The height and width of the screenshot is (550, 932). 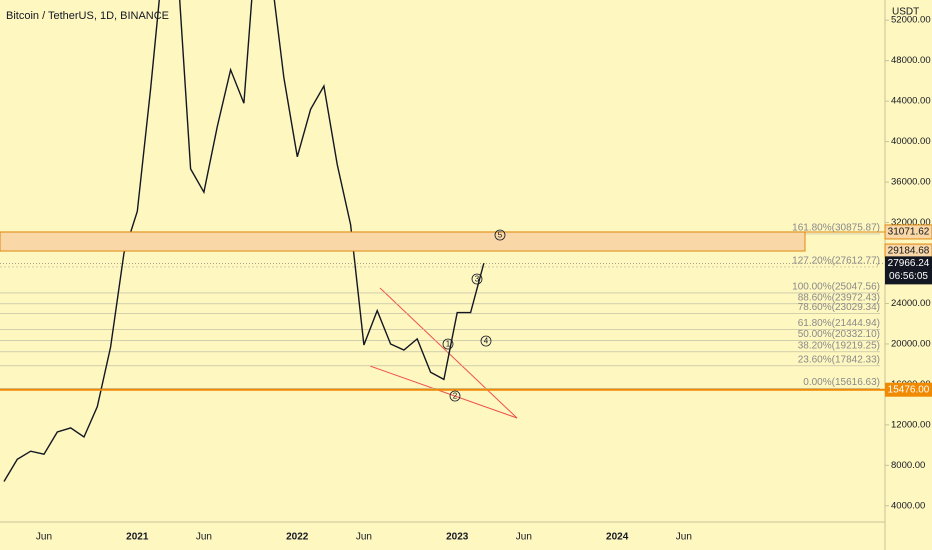 I want to click on price-label: 29184.68, so click(x=909, y=251).